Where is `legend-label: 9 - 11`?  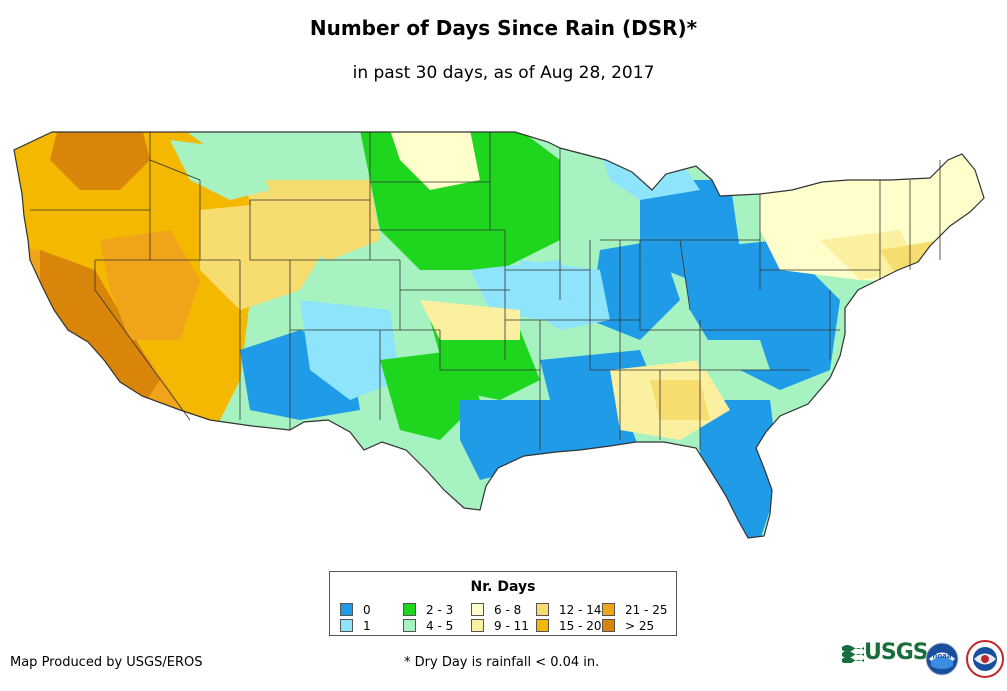 legend-label: 9 - 11 is located at coordinates (511, 625).